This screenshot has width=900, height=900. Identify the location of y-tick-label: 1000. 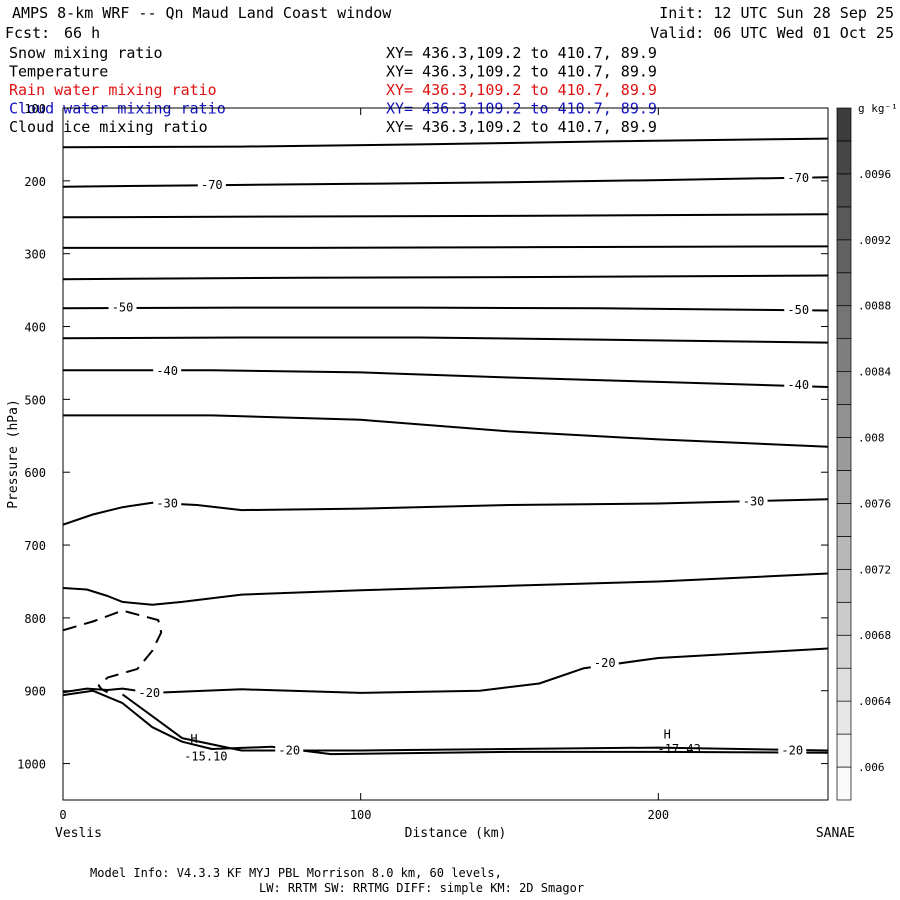
(31, 765).